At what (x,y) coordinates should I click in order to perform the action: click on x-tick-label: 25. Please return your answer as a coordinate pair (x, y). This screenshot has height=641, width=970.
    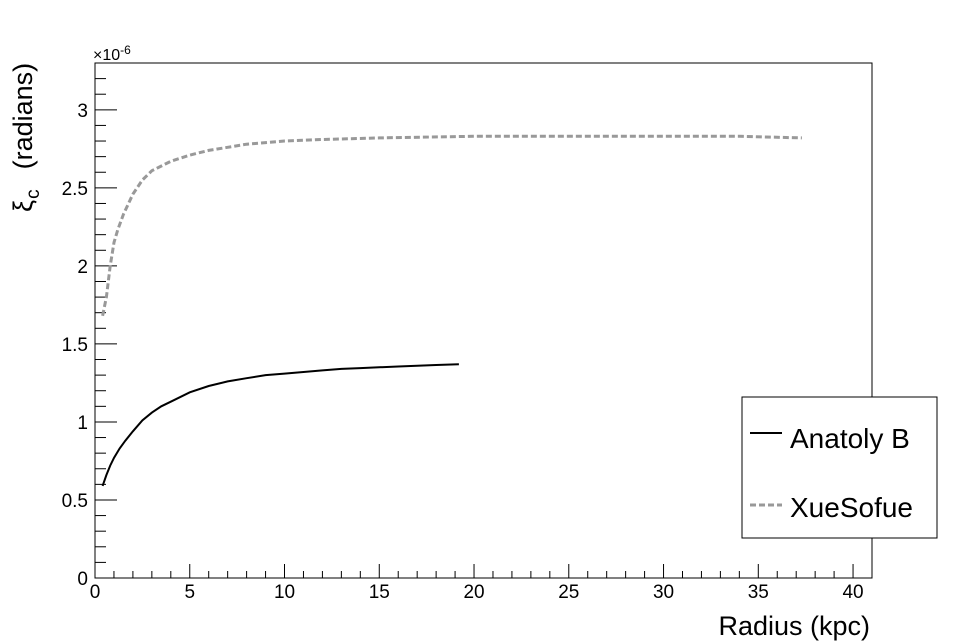
    Looking at the image, I should click on (568, 592).